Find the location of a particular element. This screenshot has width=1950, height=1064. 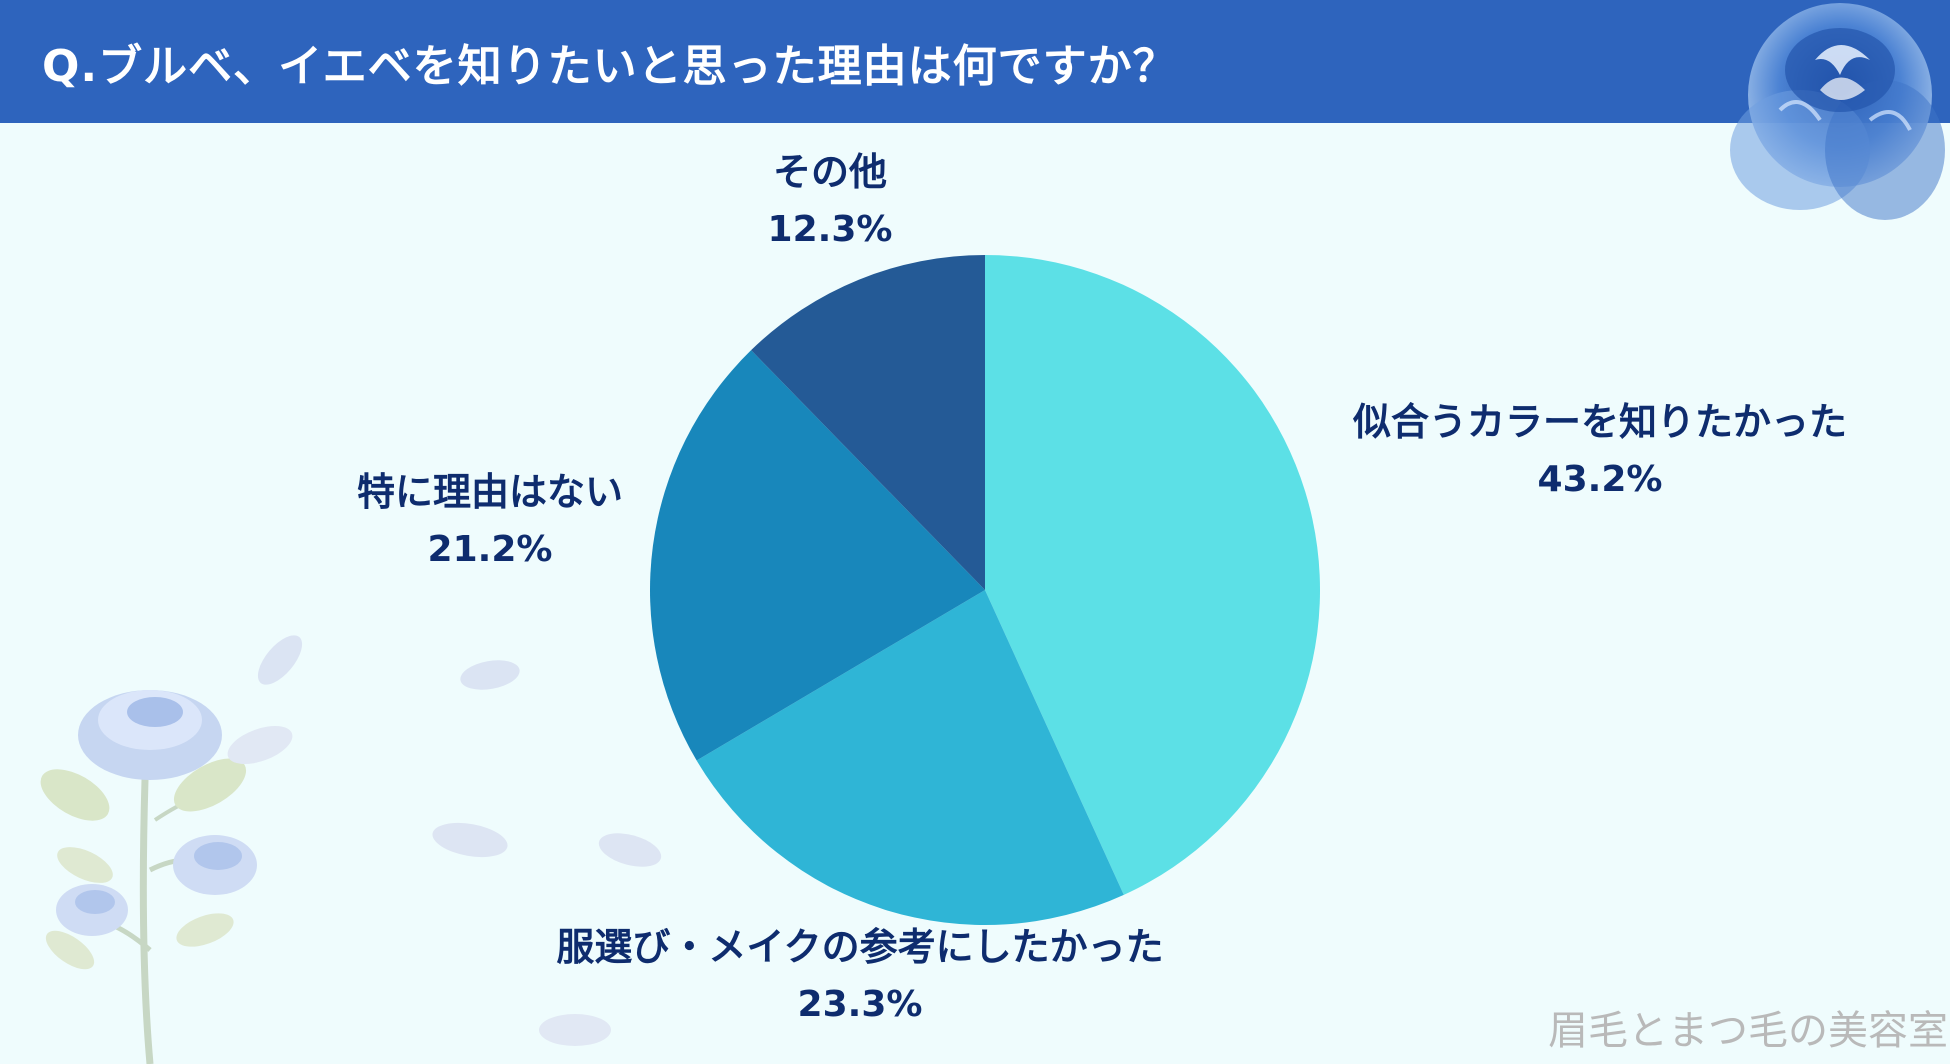

watermark: 眉毛とまつ毛の美容室 is located at coordinates (1748, 1031).